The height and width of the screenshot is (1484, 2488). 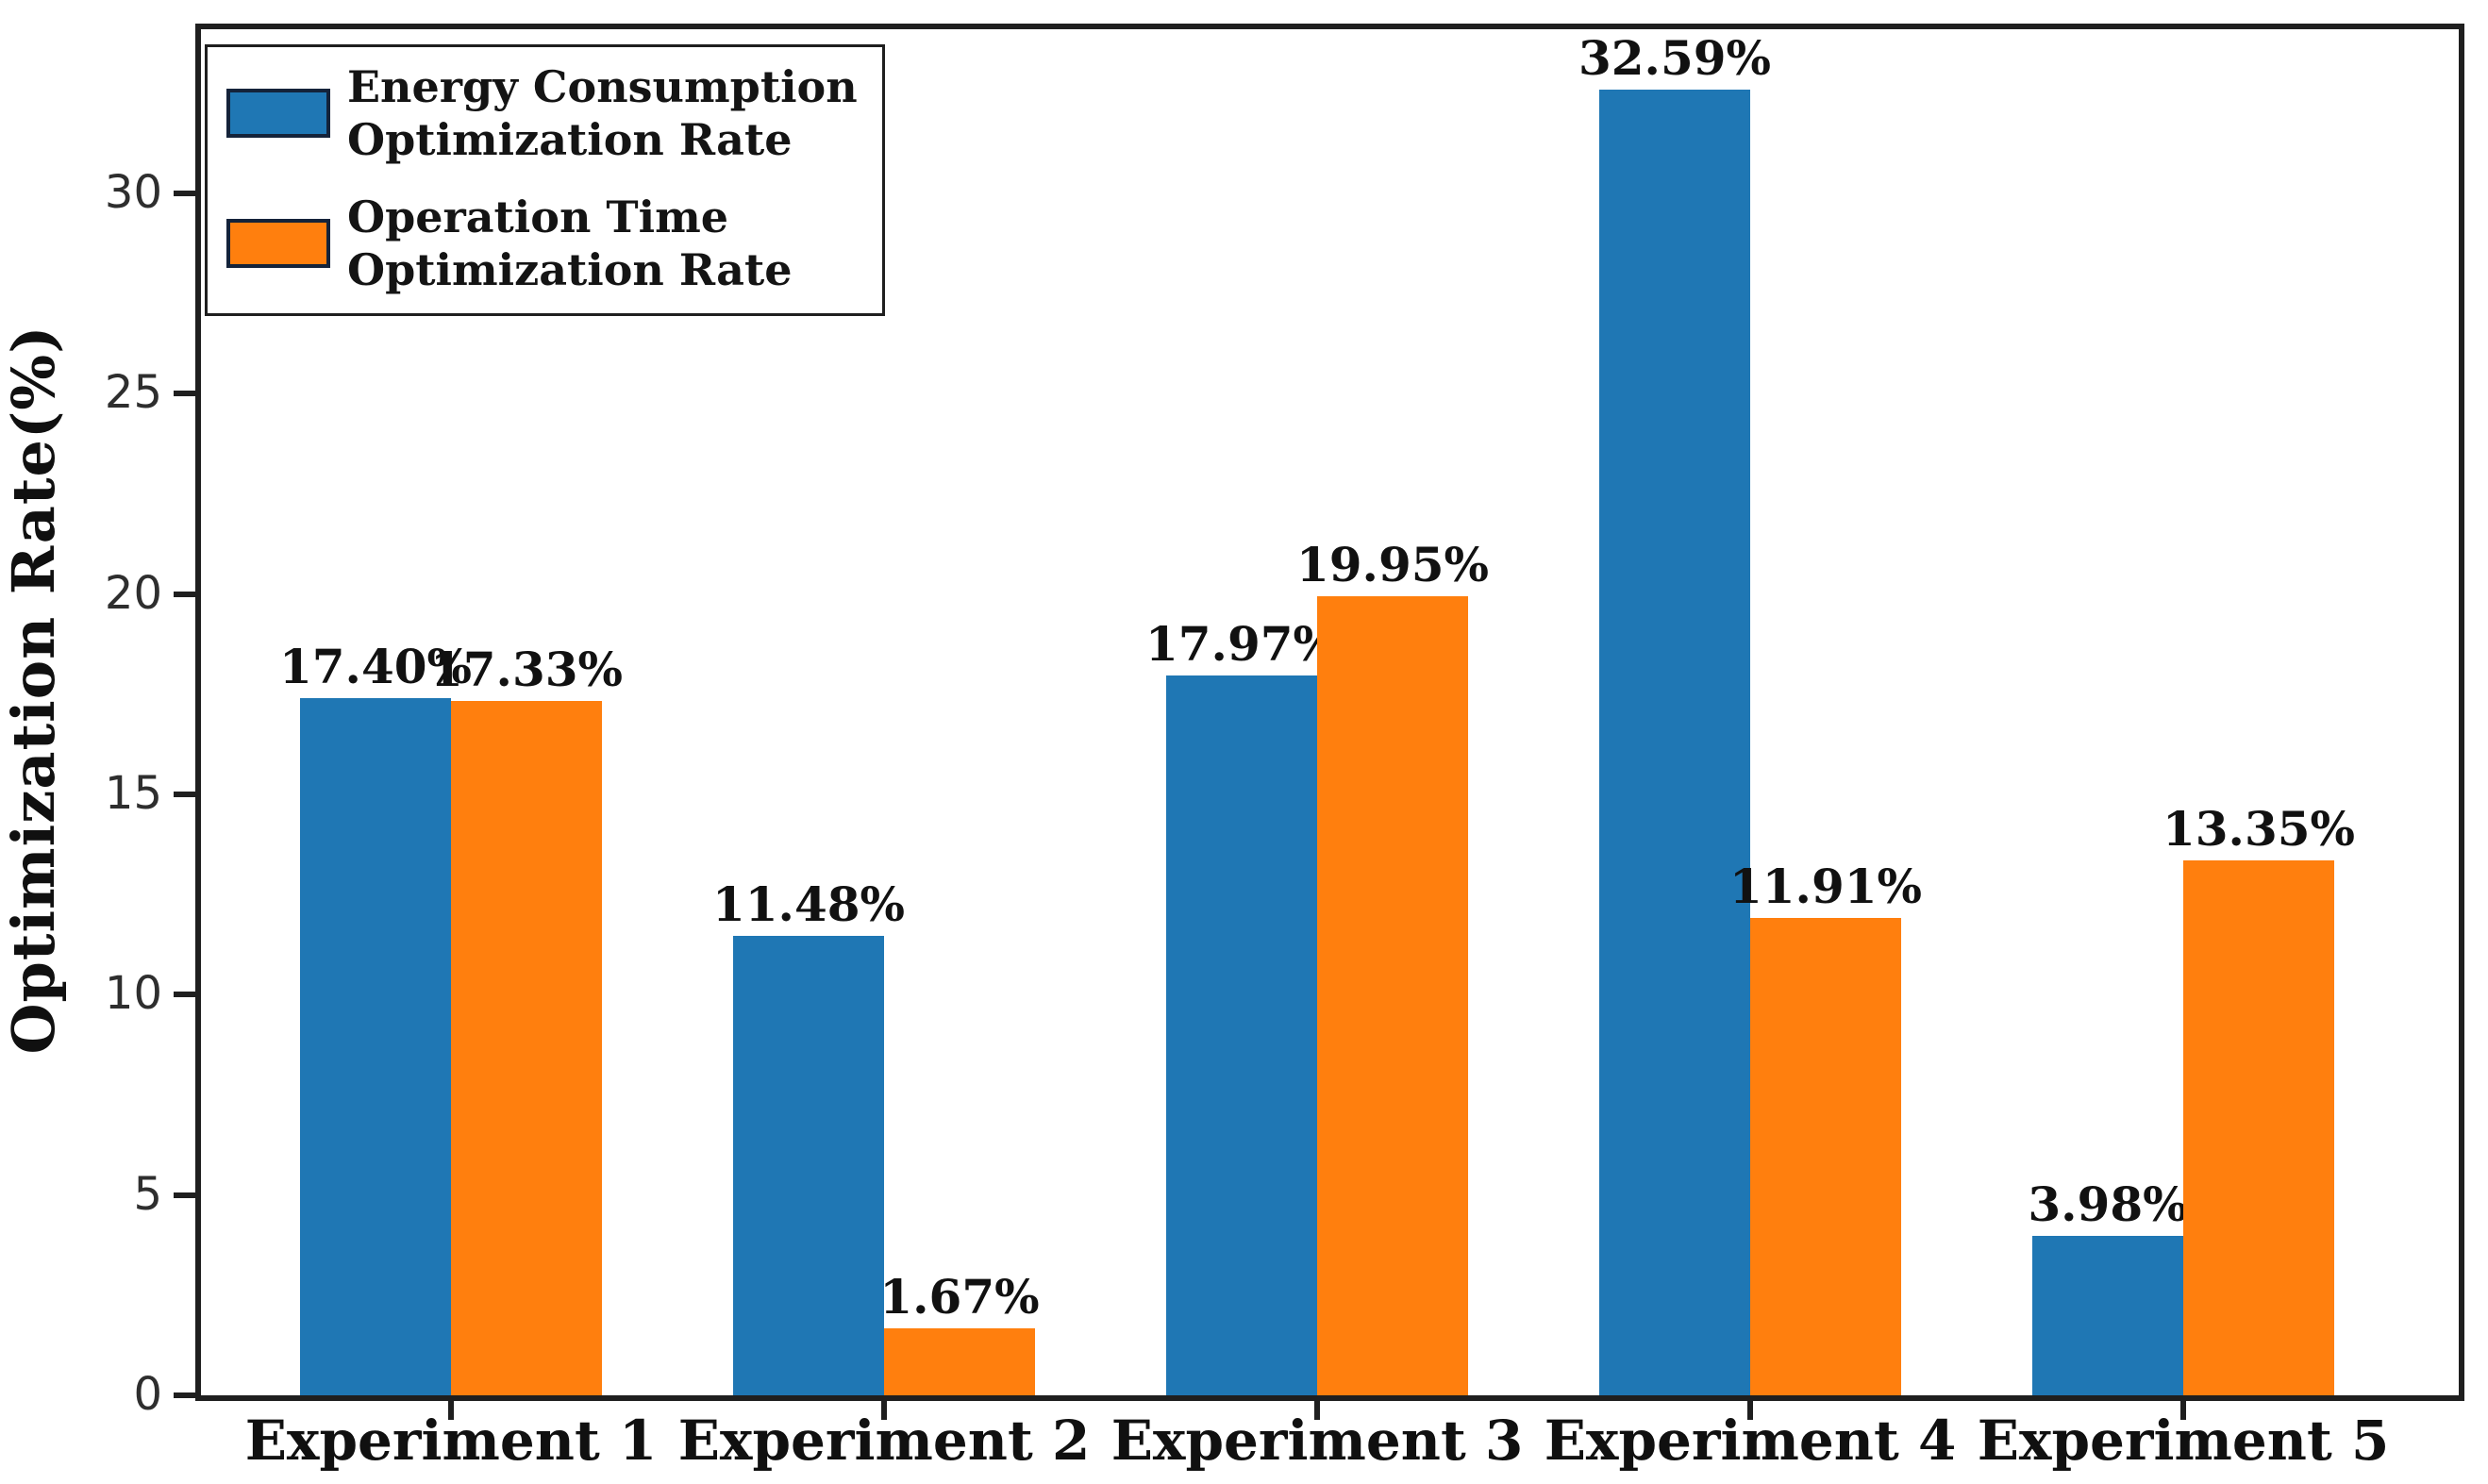 I want to click on y-tick-label: 0, so click(x=147, y=1394).